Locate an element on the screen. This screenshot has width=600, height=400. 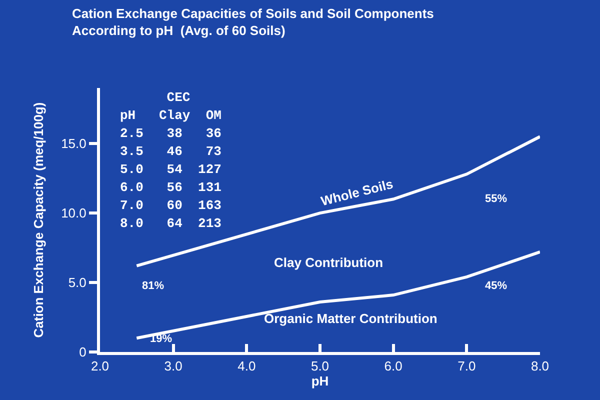
annotation: 5.0 54 127 is located at coordinates (171, 169).